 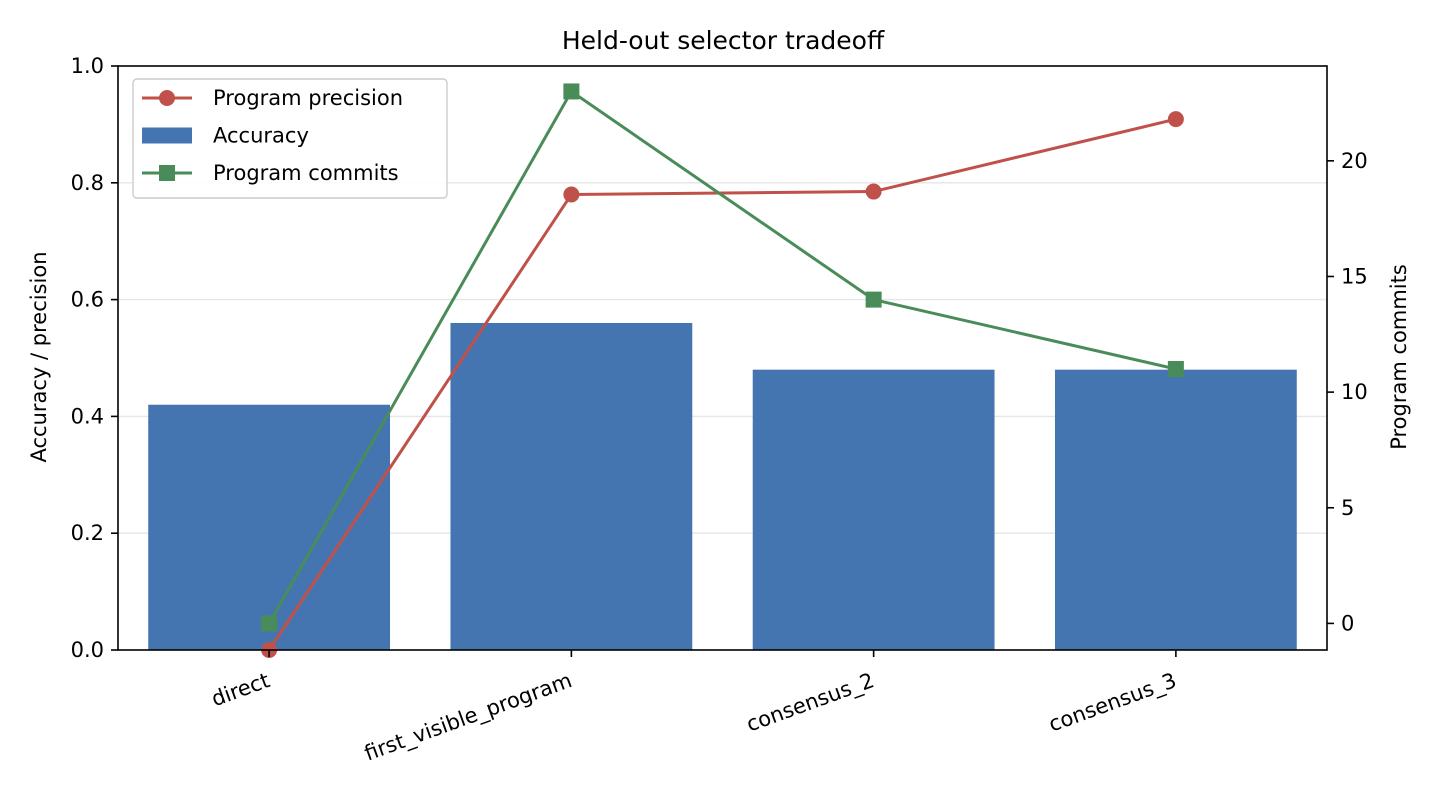 I want to click on legend-marker-program-precision, so click(x=167, y=98).